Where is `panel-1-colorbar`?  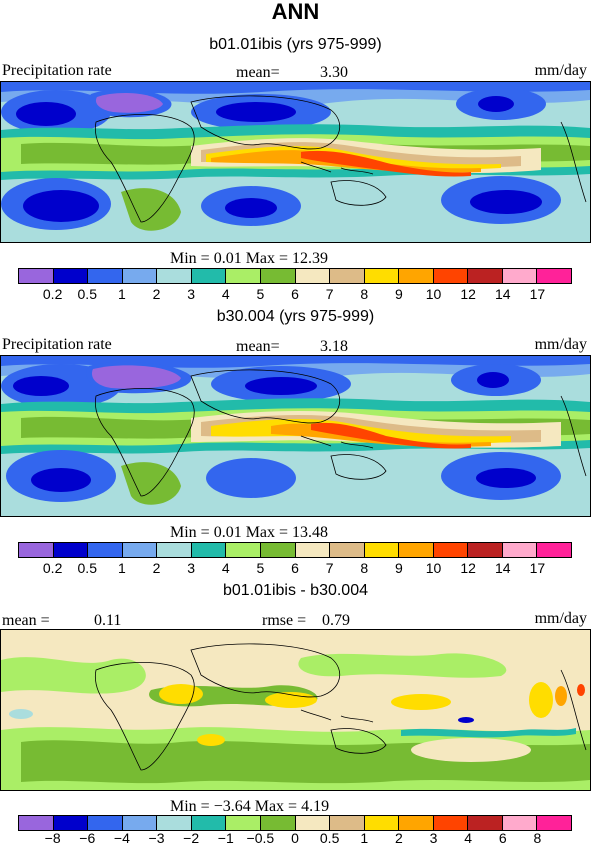 panel-1-colorbar is located at coordinates (295, 276).